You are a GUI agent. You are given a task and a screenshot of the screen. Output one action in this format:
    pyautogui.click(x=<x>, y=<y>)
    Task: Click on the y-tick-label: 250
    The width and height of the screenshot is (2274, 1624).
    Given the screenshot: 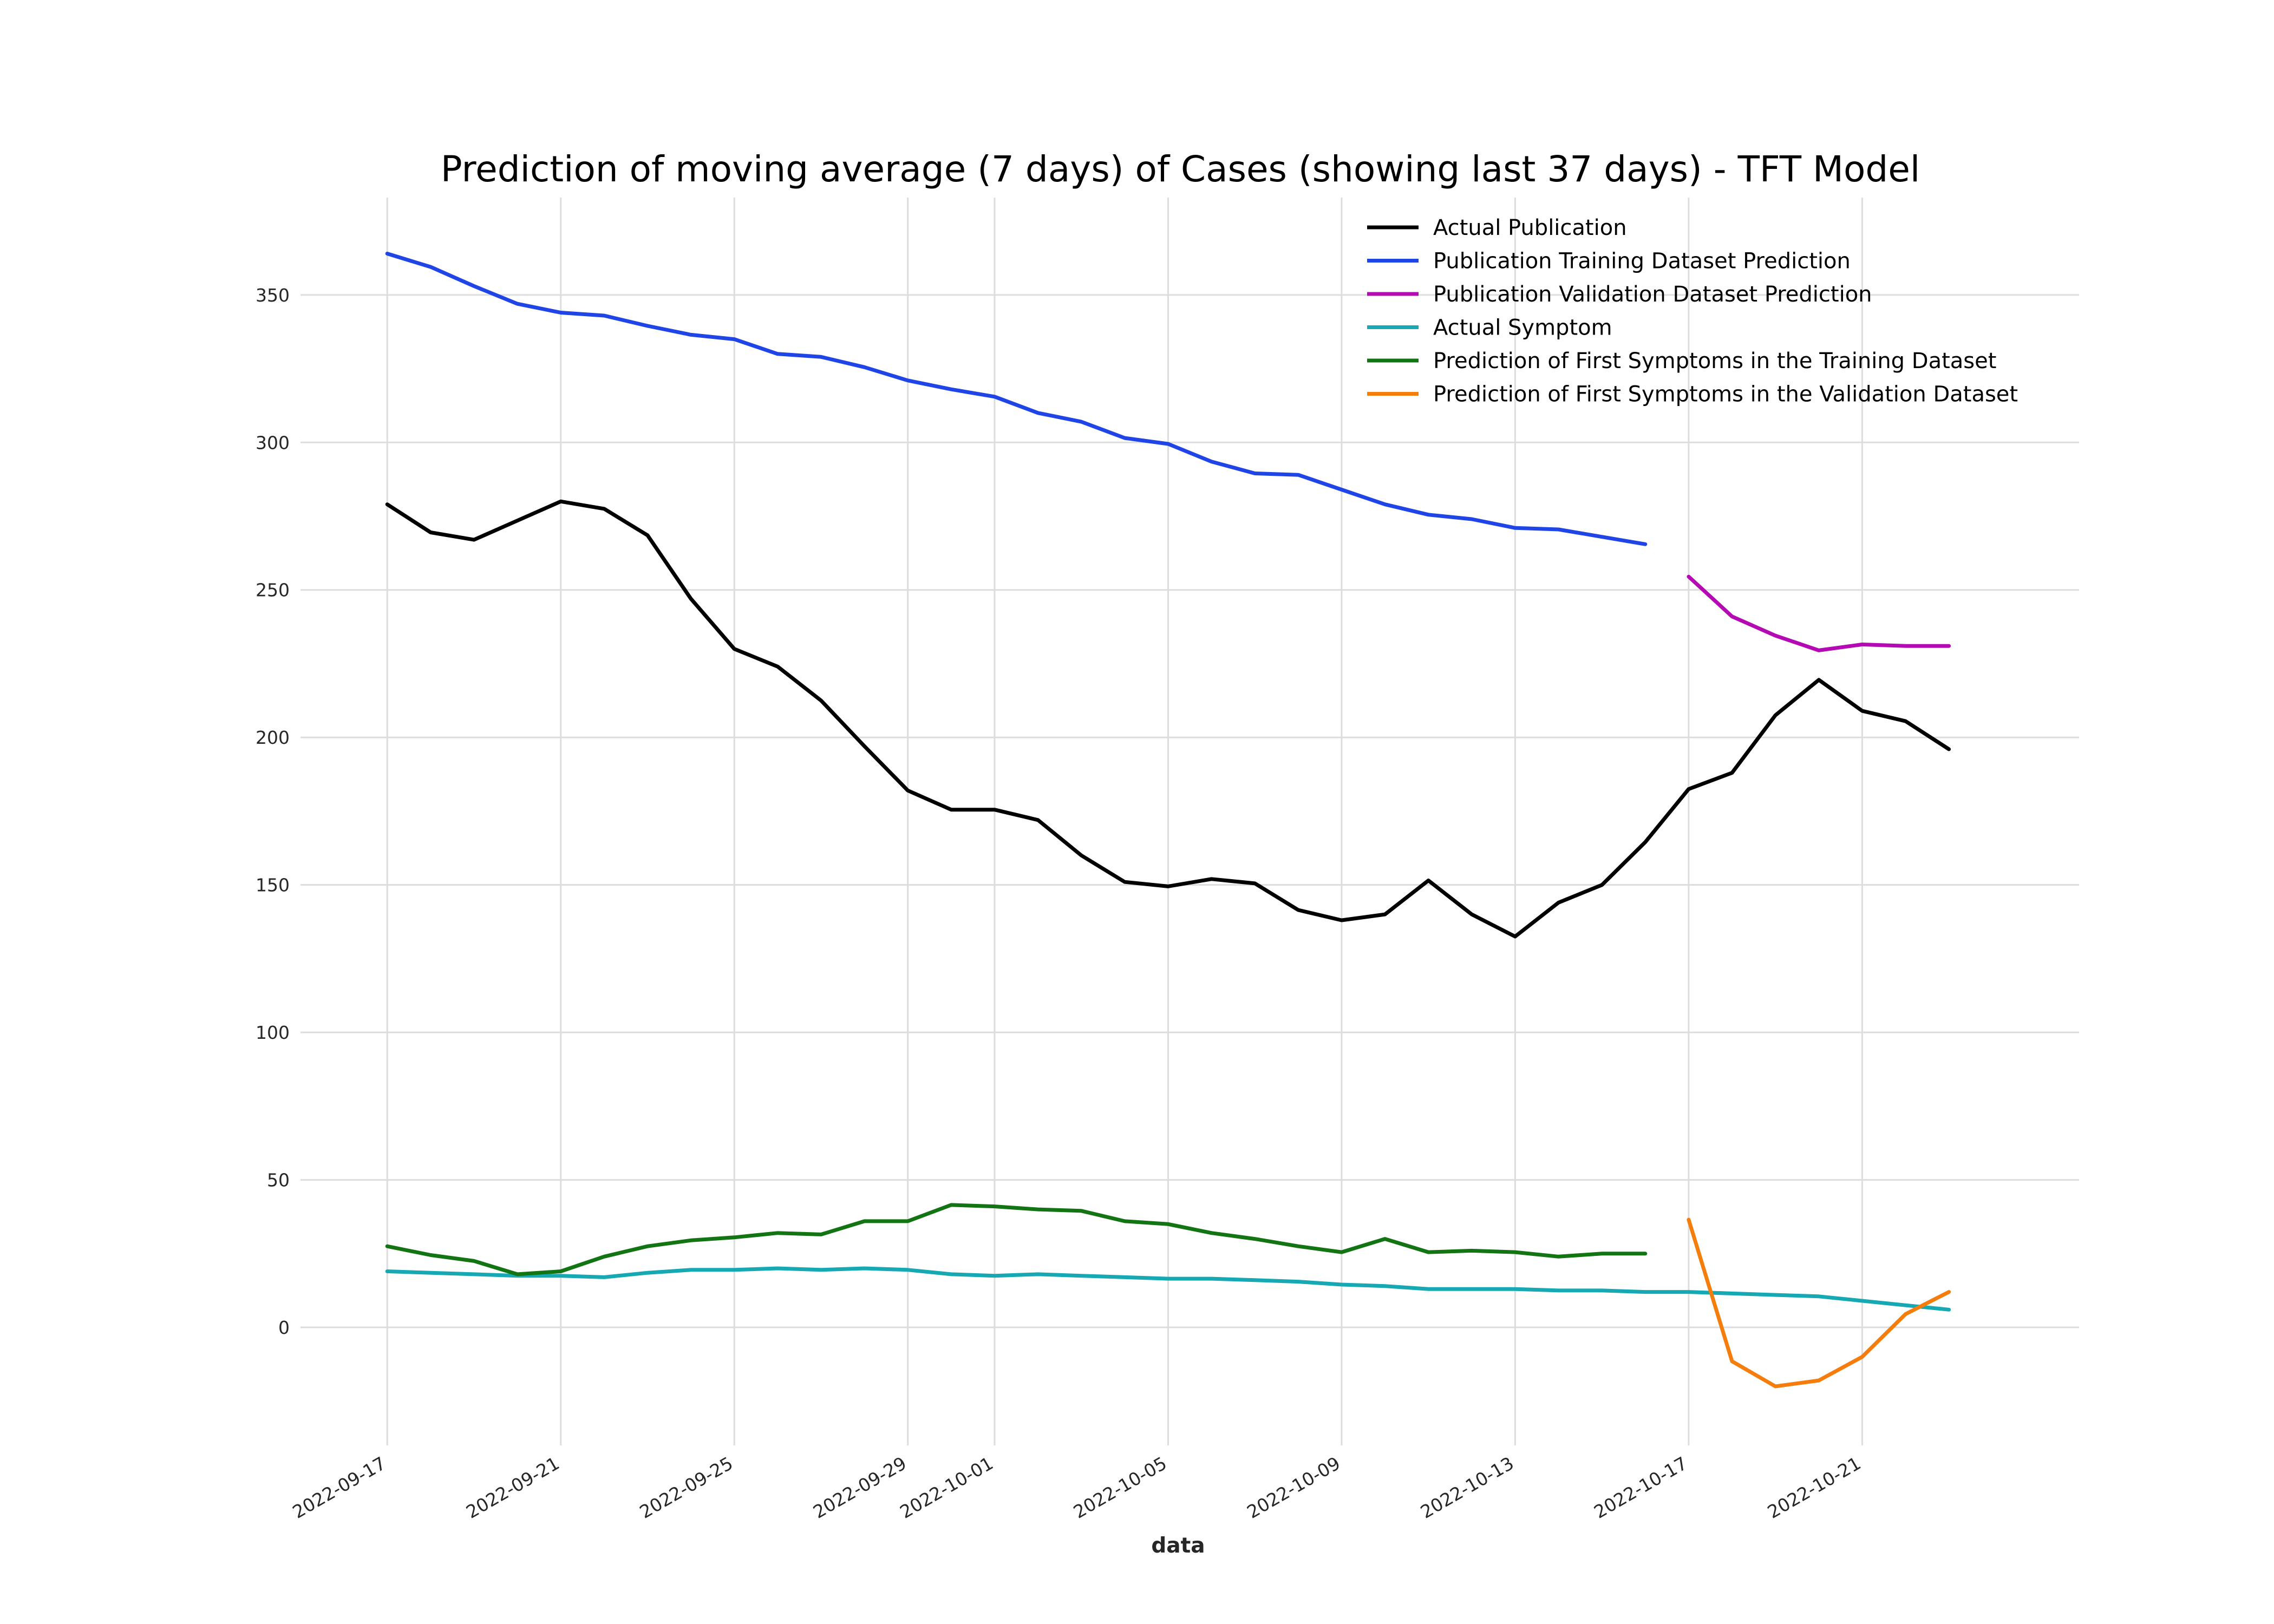 What is the action you would take?
    pyautogui.click(x=273, y=591)
    